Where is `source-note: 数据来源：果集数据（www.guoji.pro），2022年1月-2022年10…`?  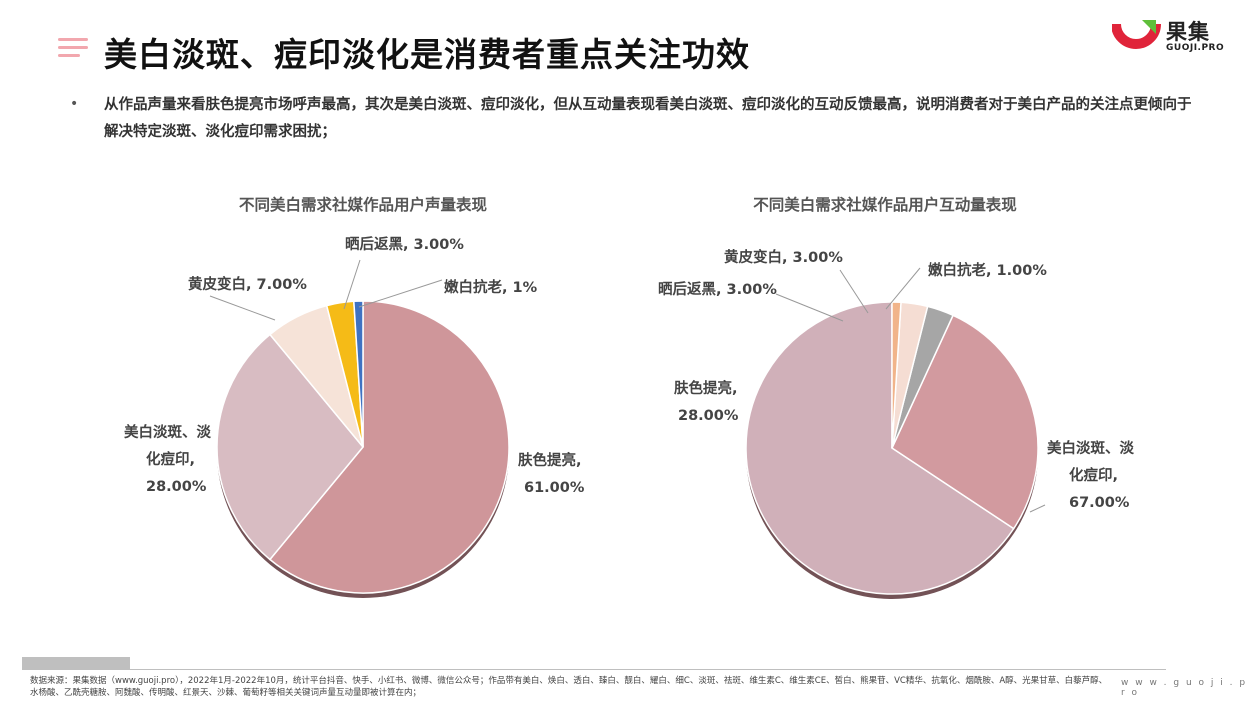 source-note: 数据来源：果集数据（www.guoji.pro），2022年1月-2022年10… is located at coordinates (569, 687).